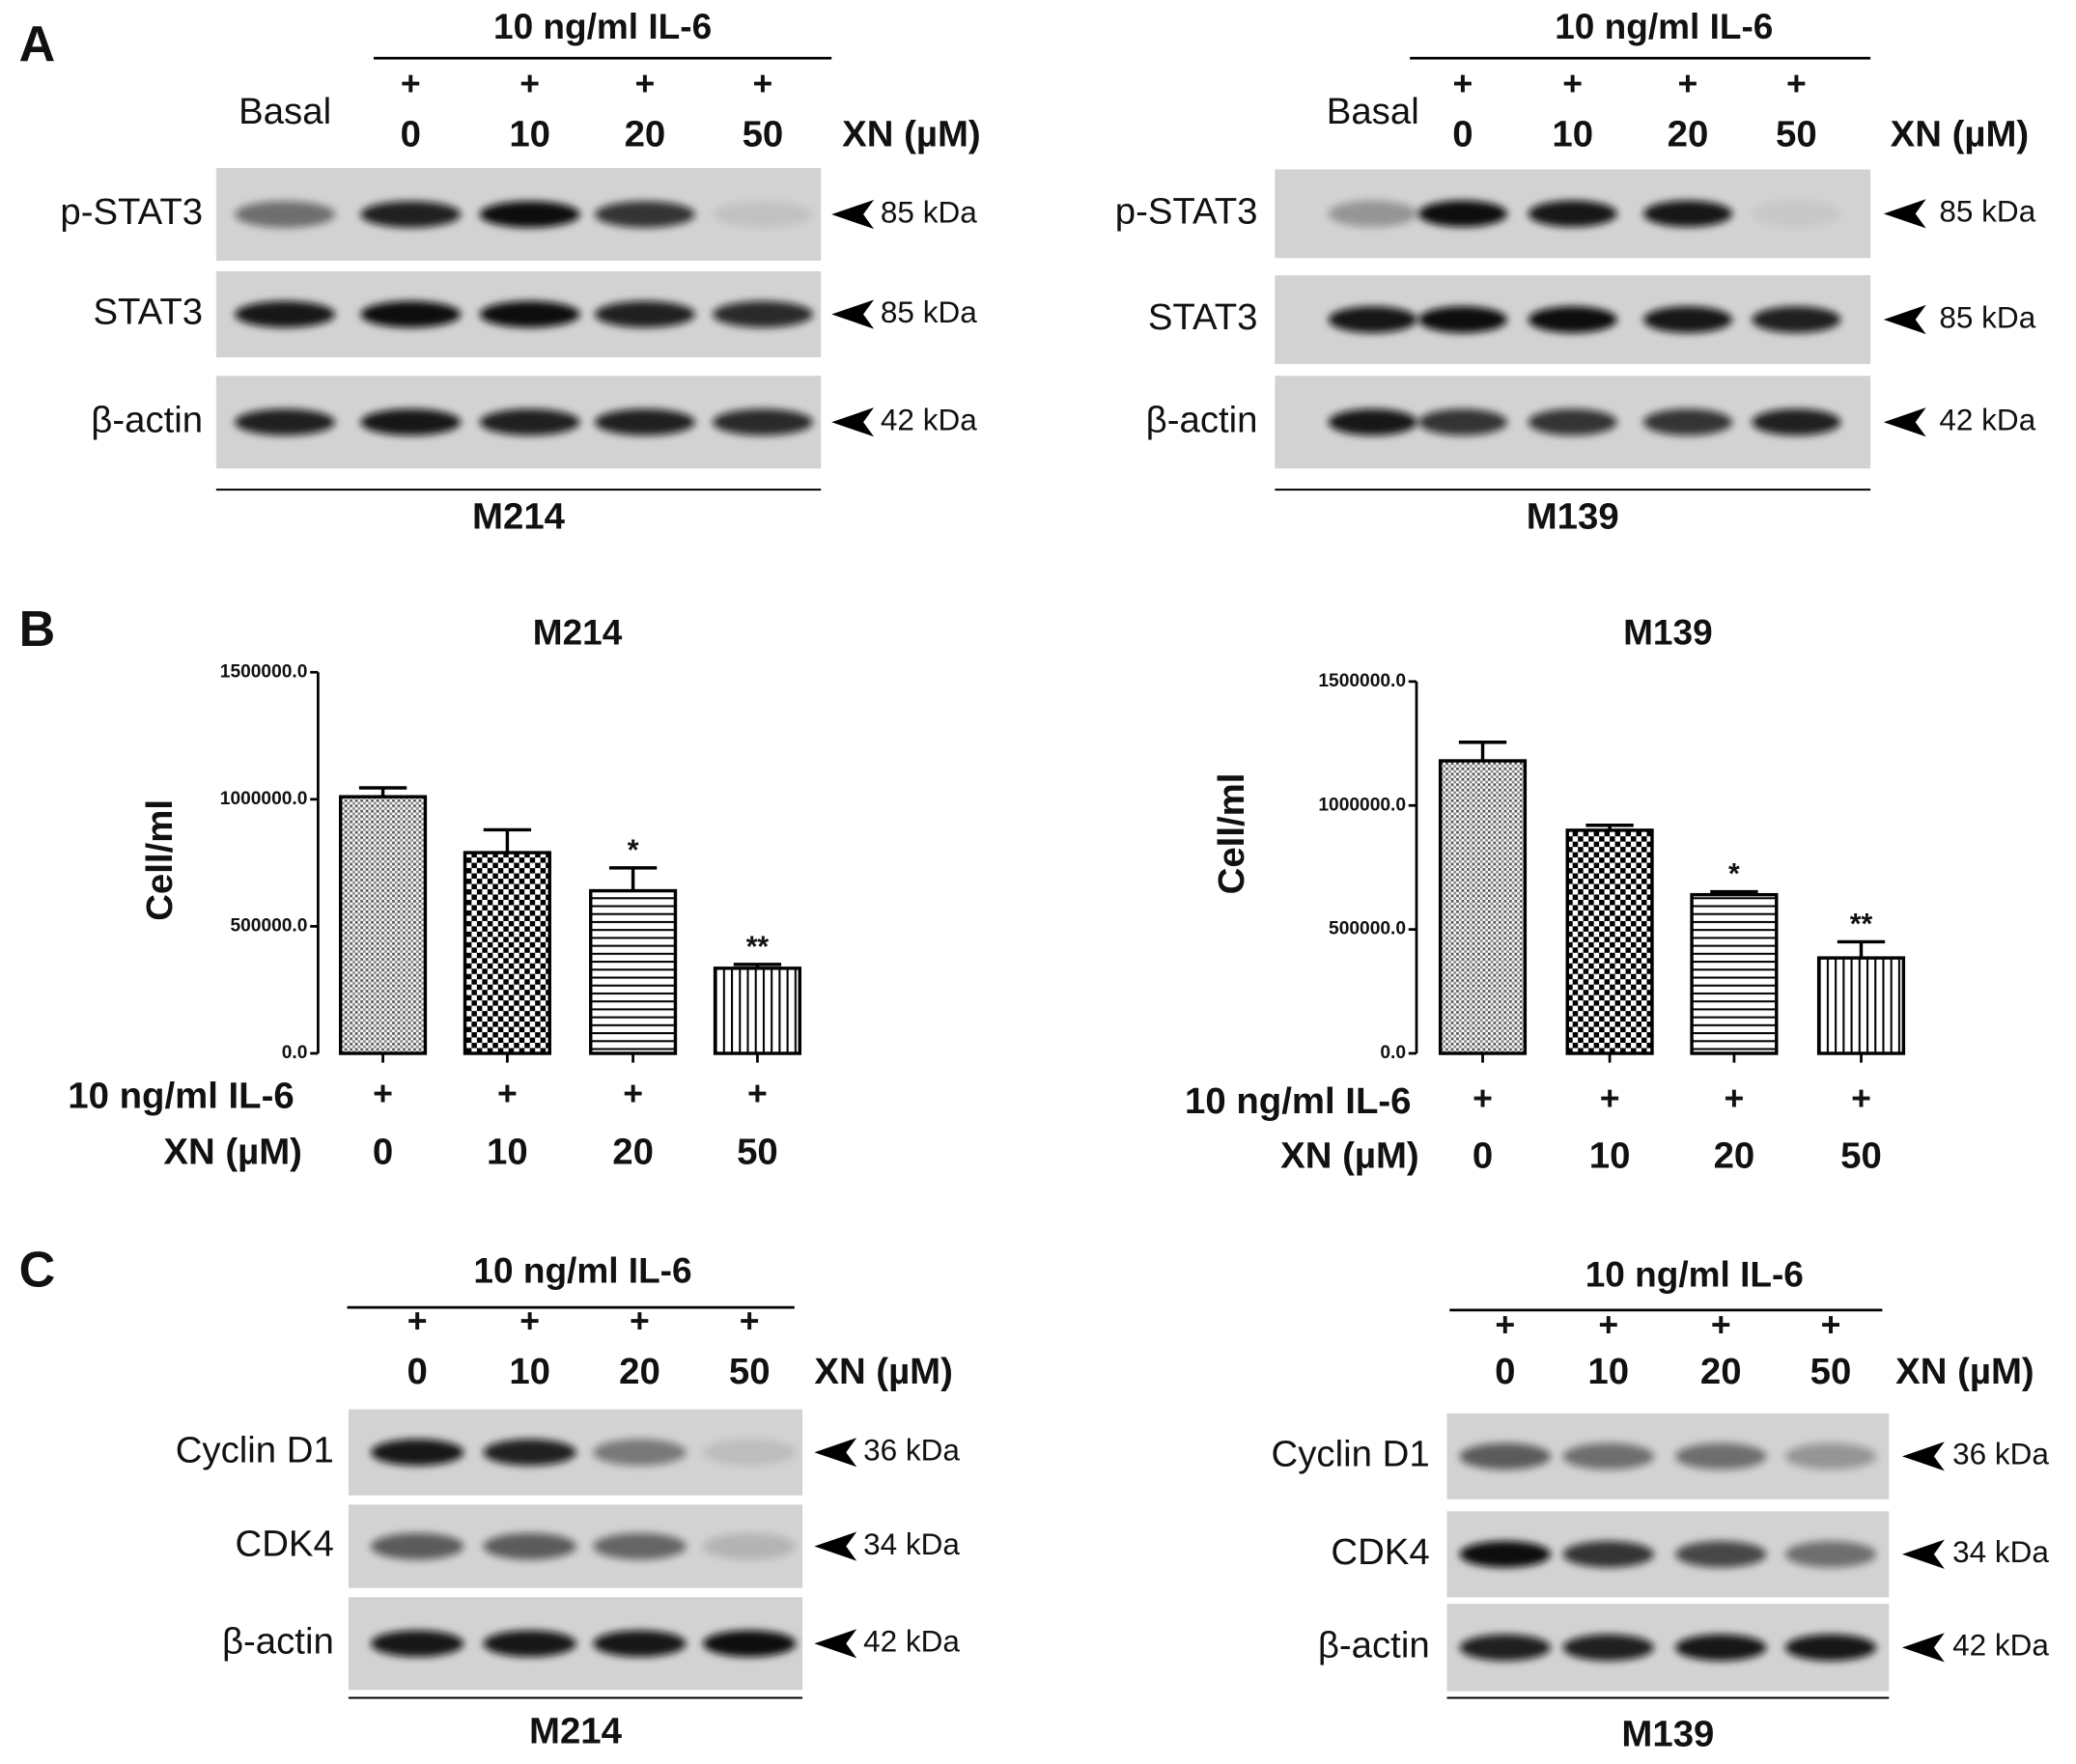 The width and height of the screenshot is (2076, 1764). Describe the element at coordinates (1483, 1155) in the screenshot. I see `x-tick-label: 0` at that location.